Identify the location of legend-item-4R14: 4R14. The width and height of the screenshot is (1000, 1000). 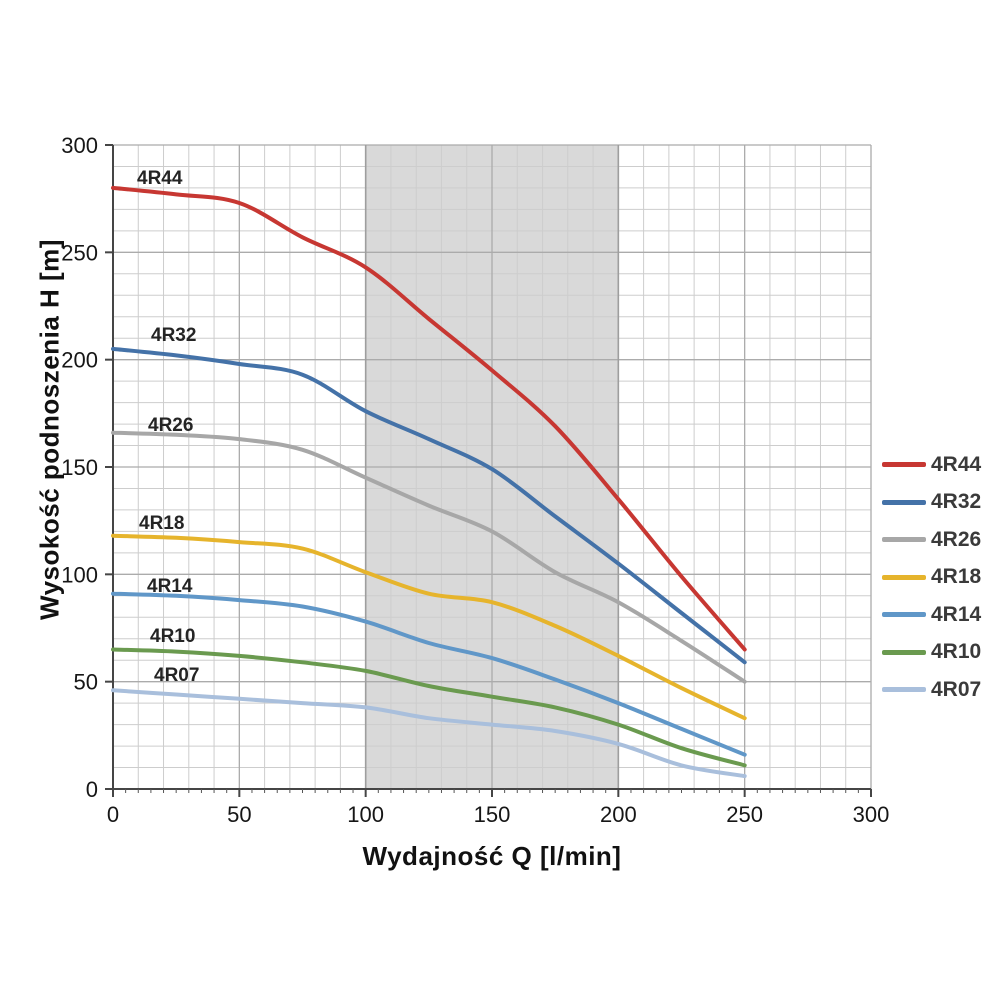
(939, 615).